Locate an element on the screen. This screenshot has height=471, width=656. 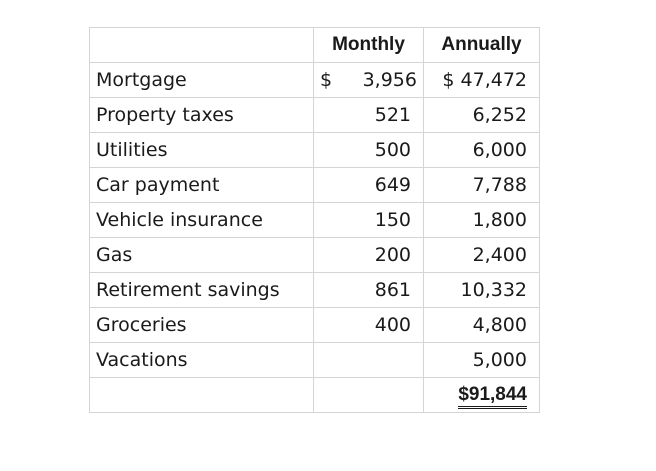
row-annually: 7,788 is located at coordinates (481, 185).